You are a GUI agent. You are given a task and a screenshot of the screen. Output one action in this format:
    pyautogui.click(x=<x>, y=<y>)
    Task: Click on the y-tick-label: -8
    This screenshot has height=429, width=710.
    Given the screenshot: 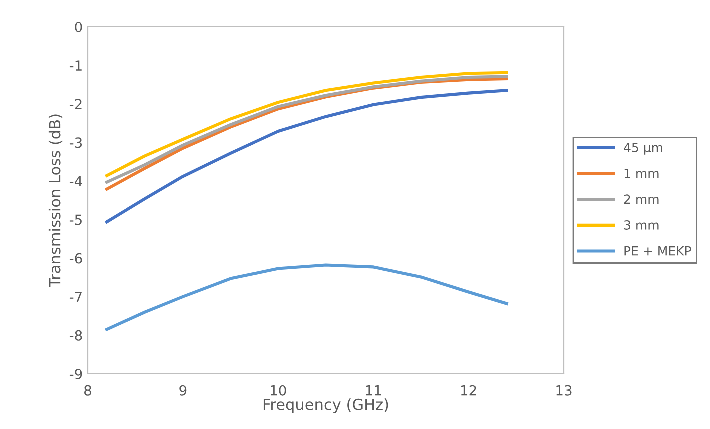 What is the action you would take?
    pyautogui.click(x=76, y=335)
    